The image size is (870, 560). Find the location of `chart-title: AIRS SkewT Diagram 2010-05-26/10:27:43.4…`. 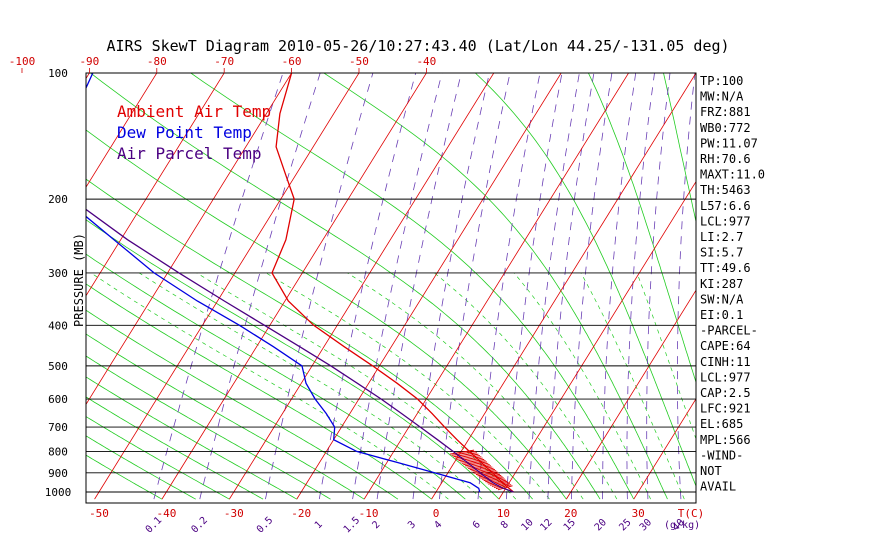

chart-title: AIRS SkewT Diagram 2010-05-26/10:27:43.4… is located at coordinates (417, 46).